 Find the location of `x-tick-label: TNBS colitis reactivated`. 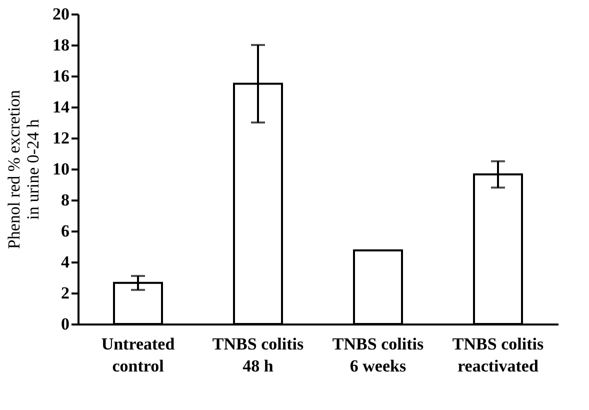

x-tick-label: TNBS colitis reactivated is located at coordinates (498, 355).